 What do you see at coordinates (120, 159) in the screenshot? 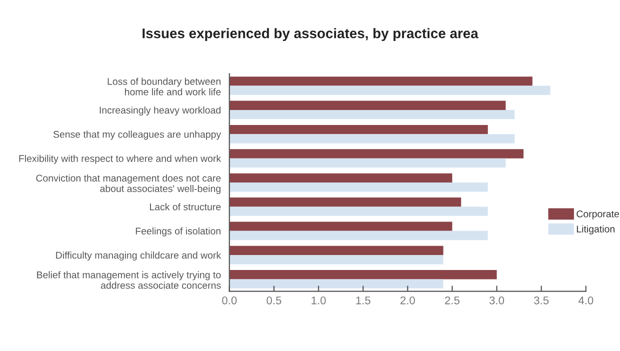
I see `y-tick-label: Flexibility with respect to where and when work` at bounding box center [120, 159].